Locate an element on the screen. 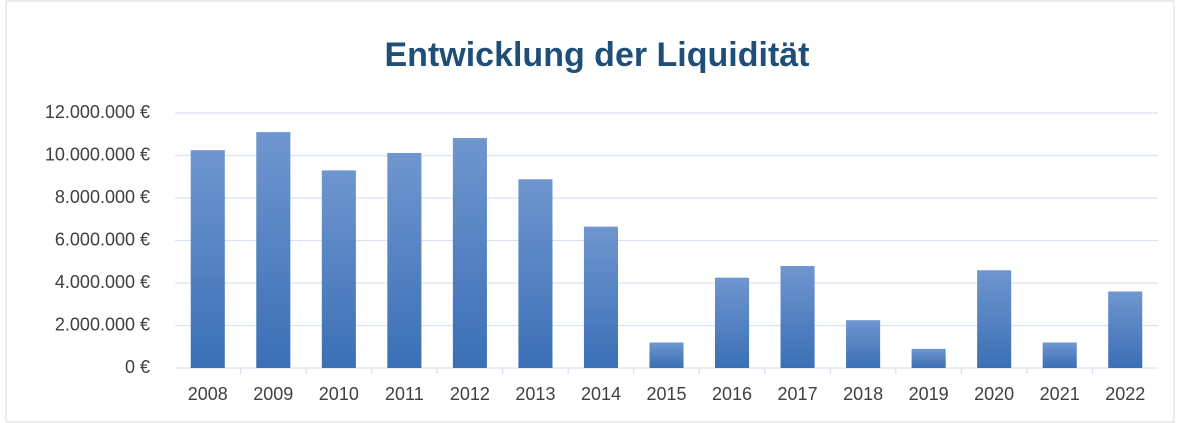  x-tick-label: 2022 is located at coordinates (1125, 394).